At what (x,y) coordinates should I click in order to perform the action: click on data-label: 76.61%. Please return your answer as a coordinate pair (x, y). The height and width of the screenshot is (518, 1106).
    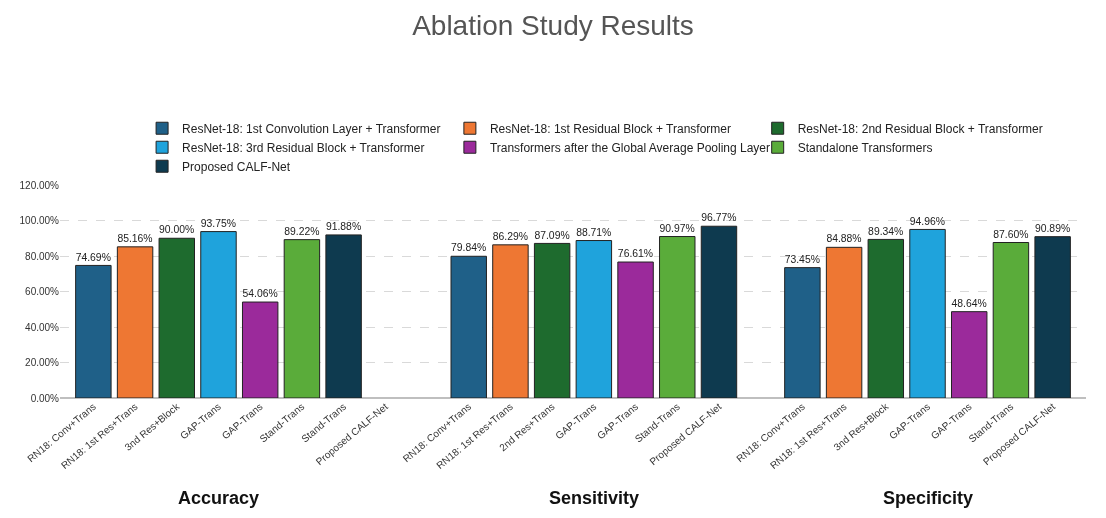
    Looking at the image, I should click on (635, 254).